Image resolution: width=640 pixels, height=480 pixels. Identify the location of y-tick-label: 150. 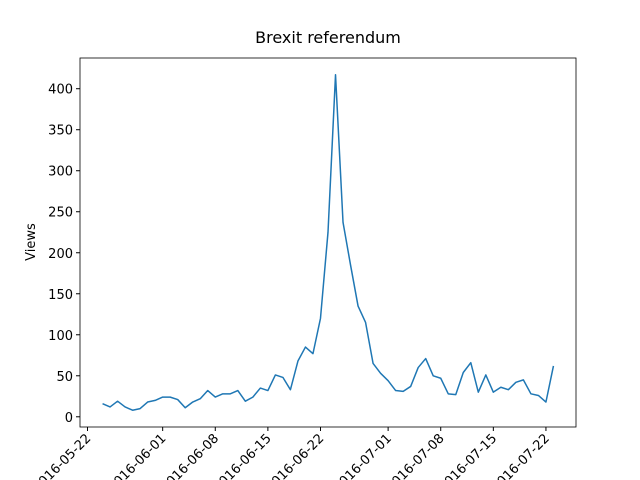
(60, 295).